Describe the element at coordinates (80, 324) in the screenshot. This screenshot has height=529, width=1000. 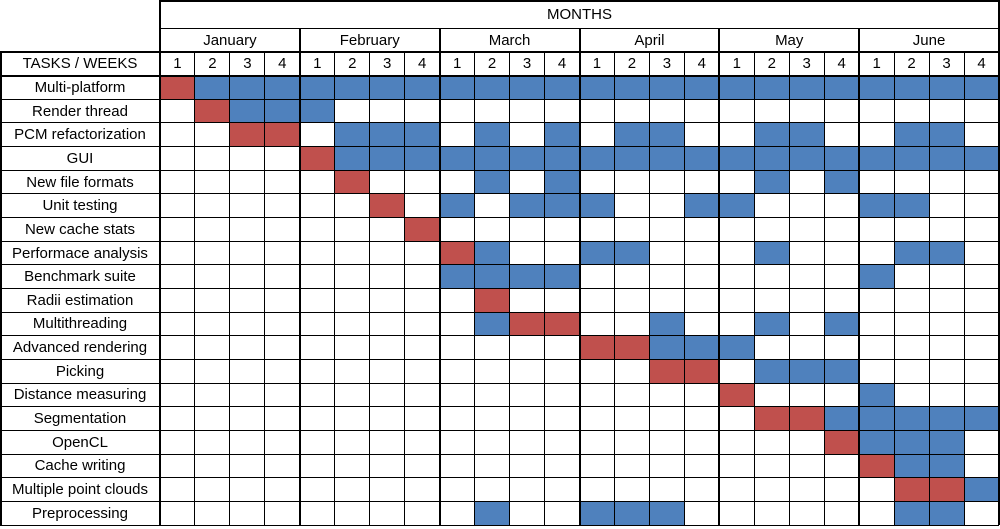
I see `task-name: Multithreading` at that location.